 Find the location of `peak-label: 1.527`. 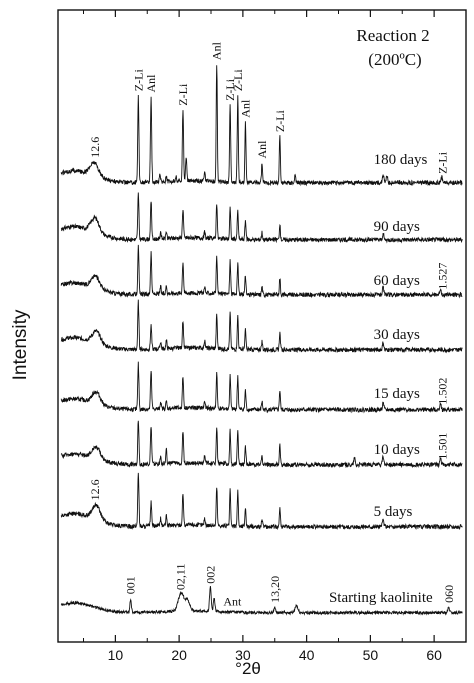

peak-label: 1.527 is located at coordinates (442, 276).